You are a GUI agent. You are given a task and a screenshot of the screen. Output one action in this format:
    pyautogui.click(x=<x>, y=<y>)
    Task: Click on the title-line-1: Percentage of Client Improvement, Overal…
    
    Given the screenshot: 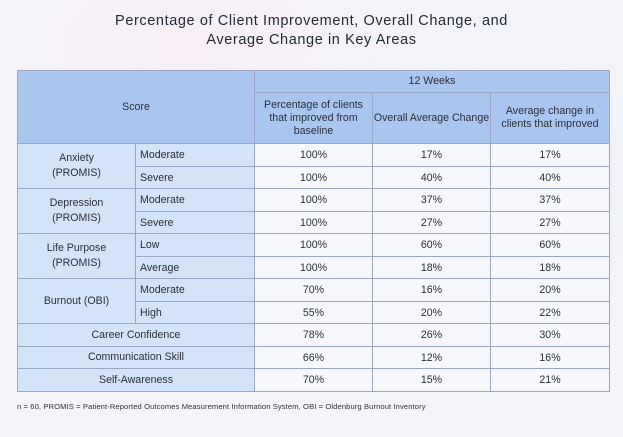 What is the action you would take?
    pyautogui.click(x=311, y=21)
    